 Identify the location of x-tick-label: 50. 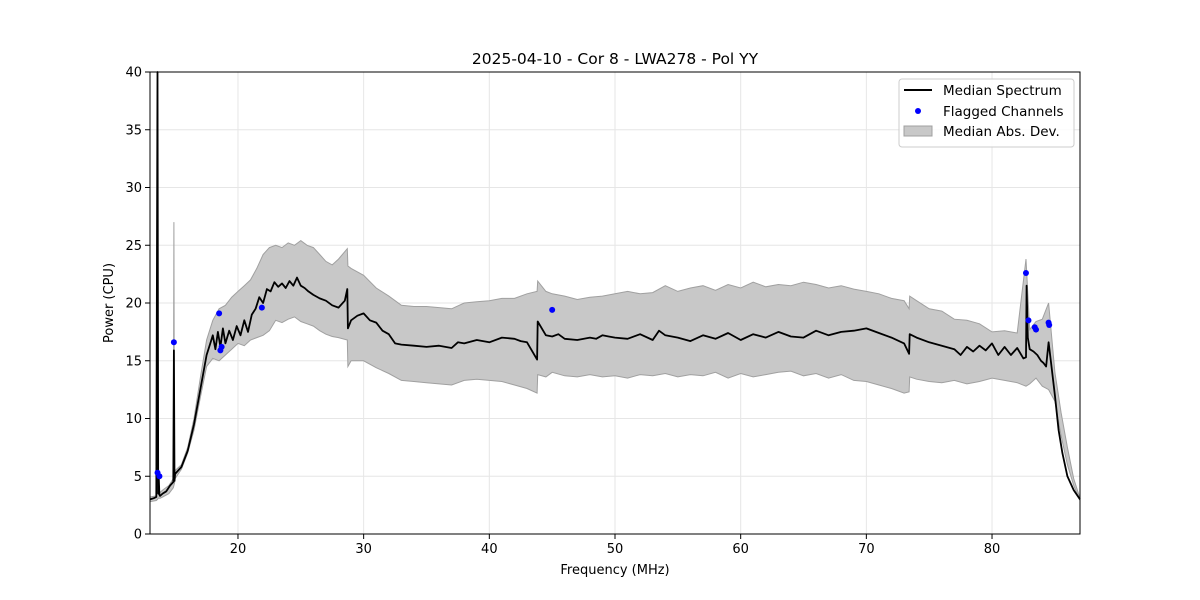
(615, 549).